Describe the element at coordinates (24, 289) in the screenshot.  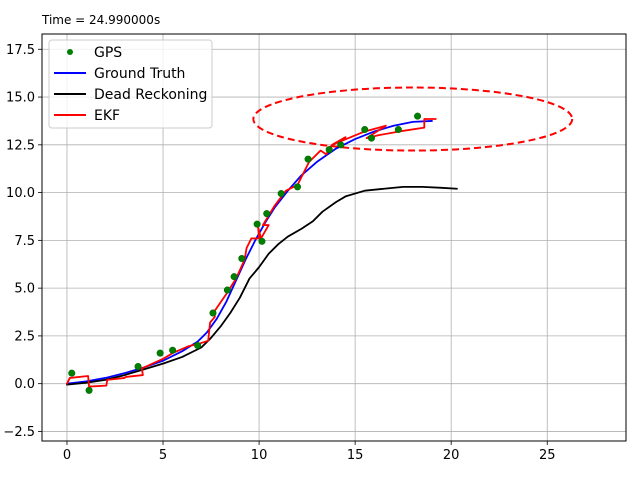
I see `y-tick-label: 5.0` at that location.